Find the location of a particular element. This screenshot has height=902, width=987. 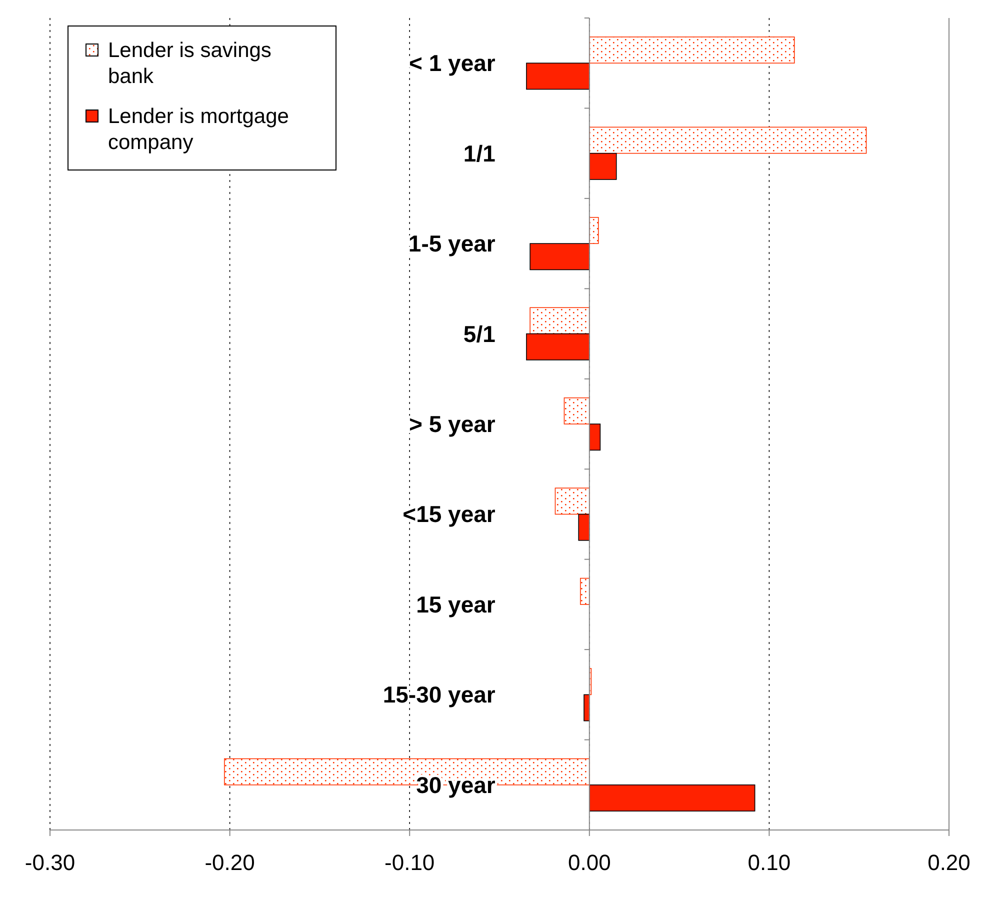

y-tick-label: 1-5 year is located at coordinates (452, 243).